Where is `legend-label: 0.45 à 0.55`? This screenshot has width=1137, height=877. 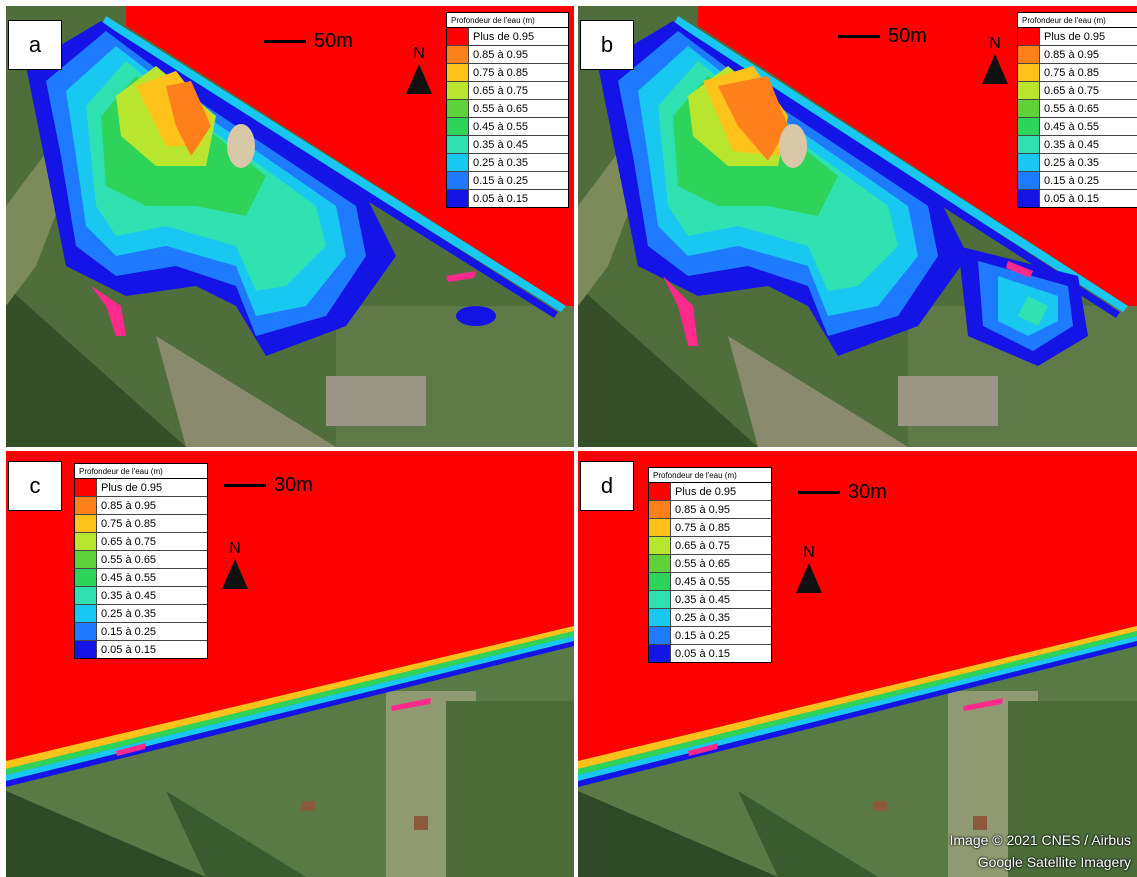
legend-label: 0.45 à 0.55 is located at coordinates (501, 126).